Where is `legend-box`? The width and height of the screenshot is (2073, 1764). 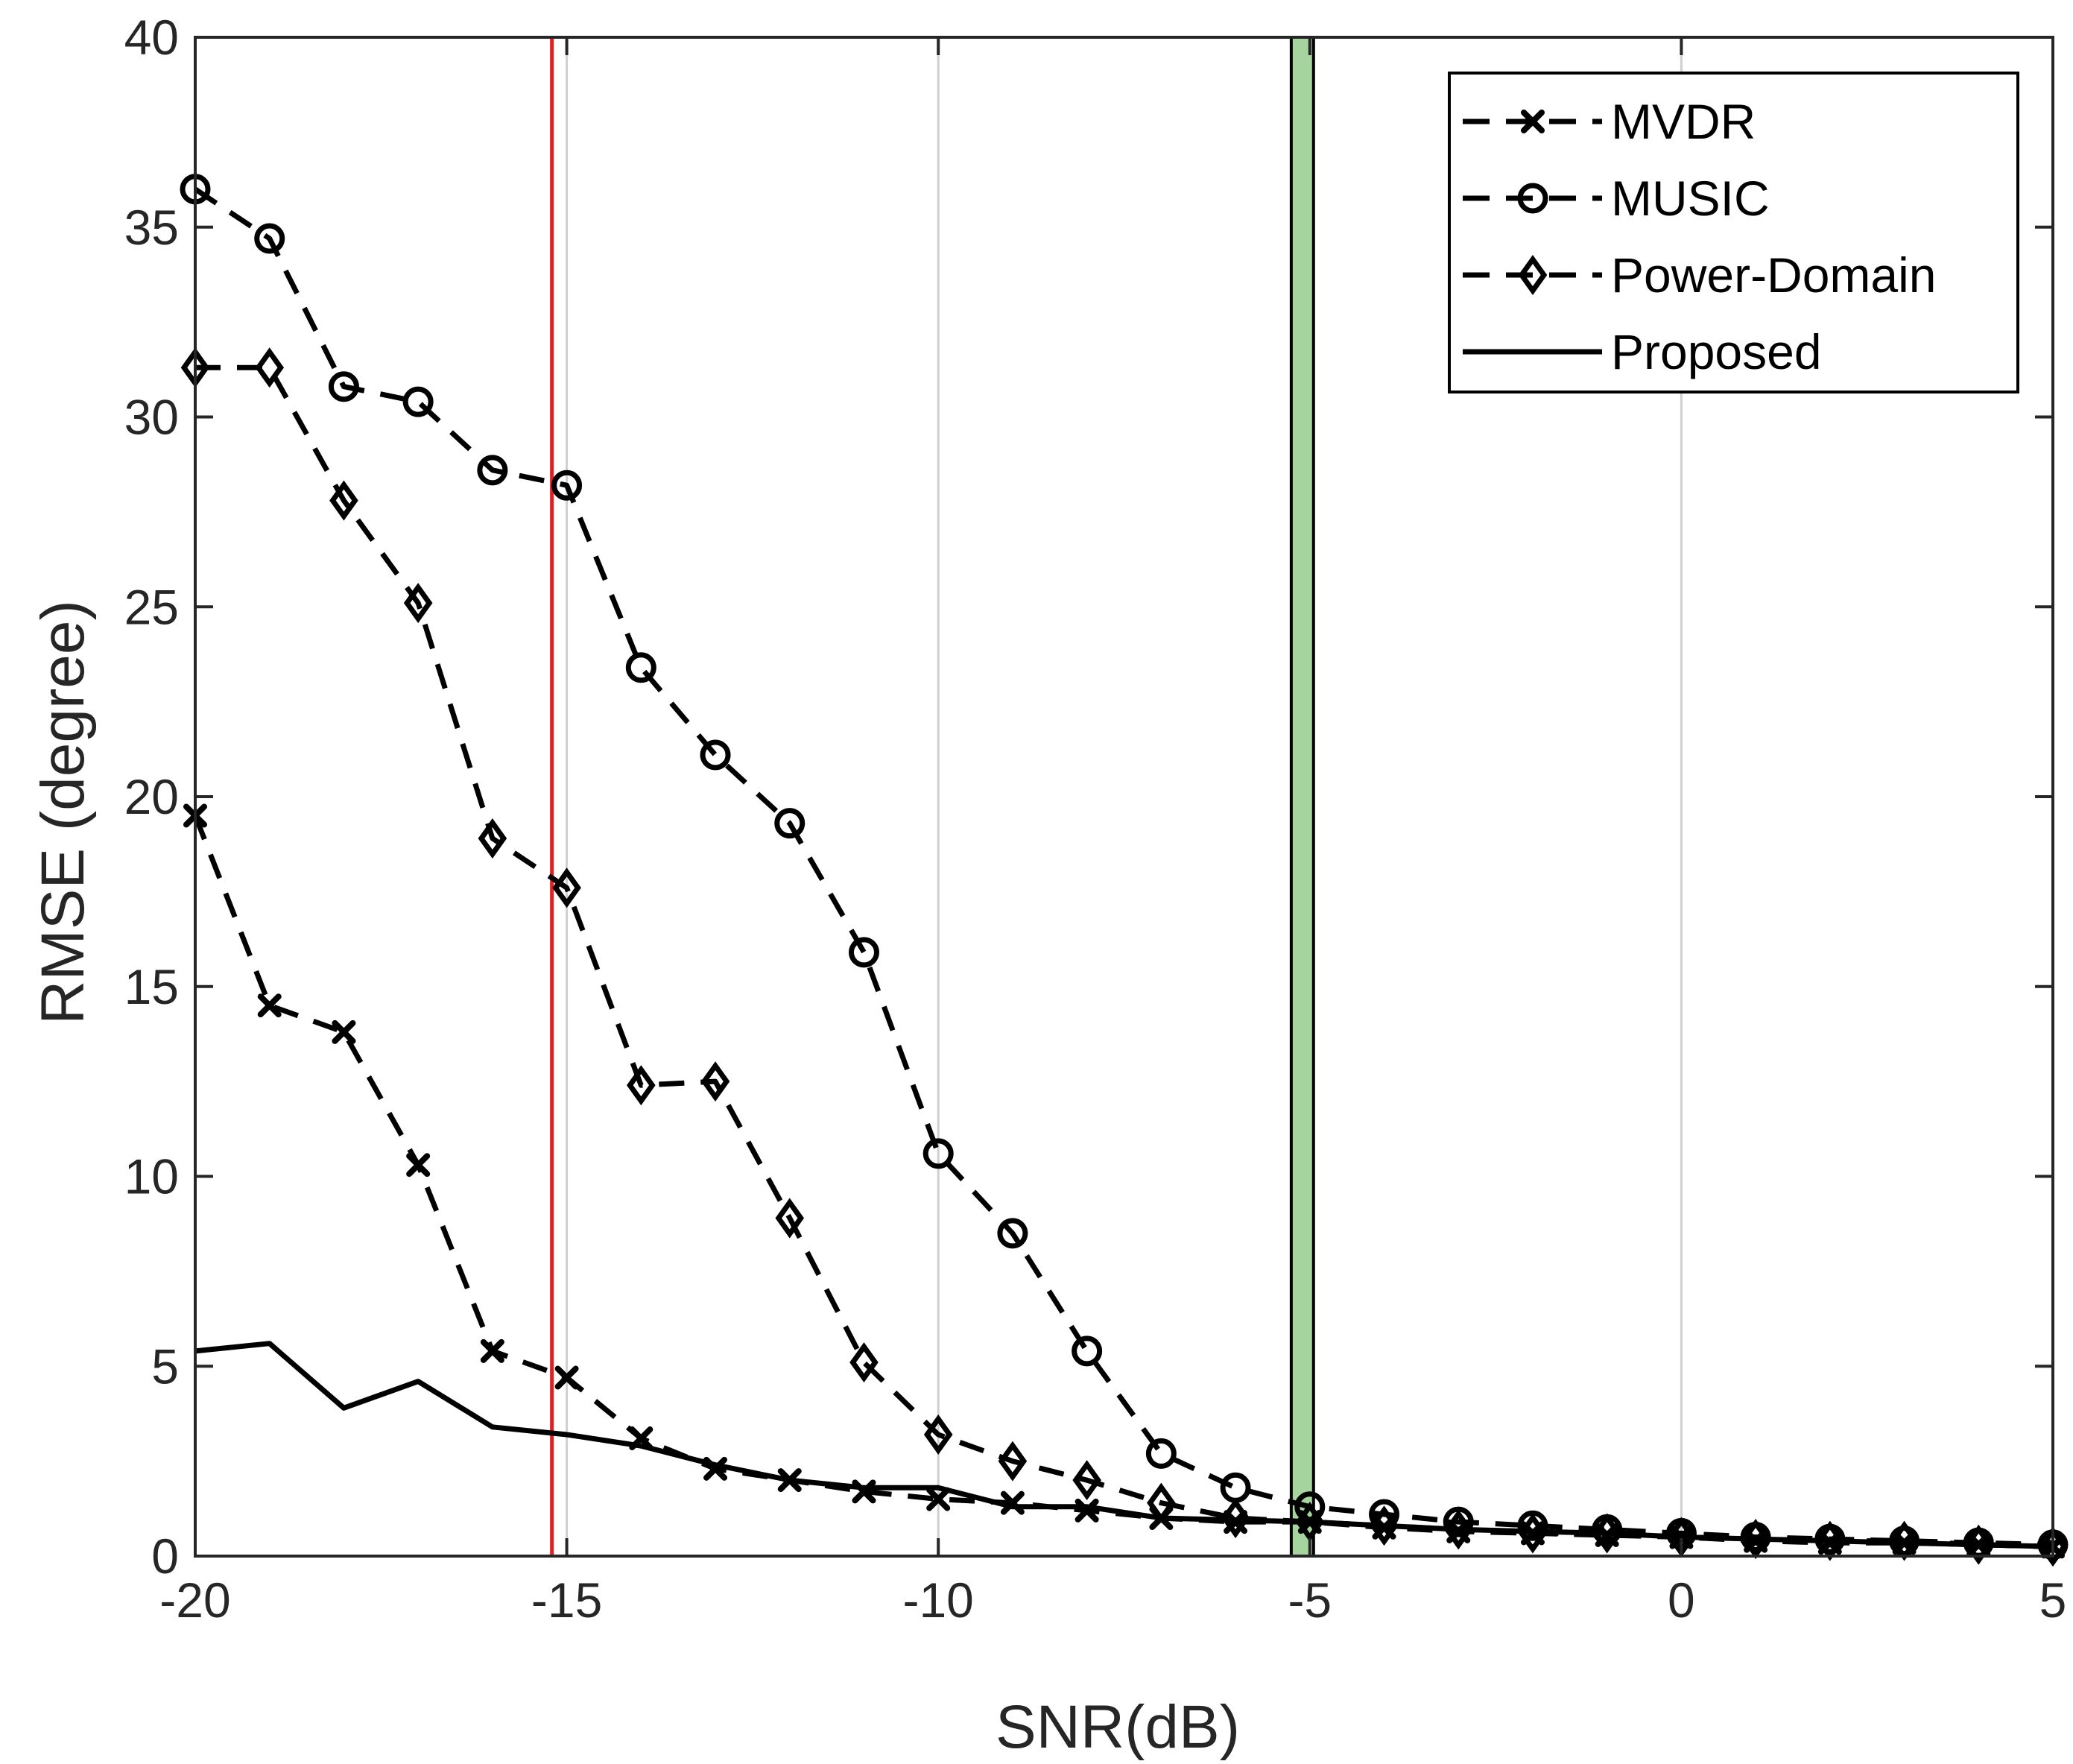 legend-box is located at coordinates (1733, 232).